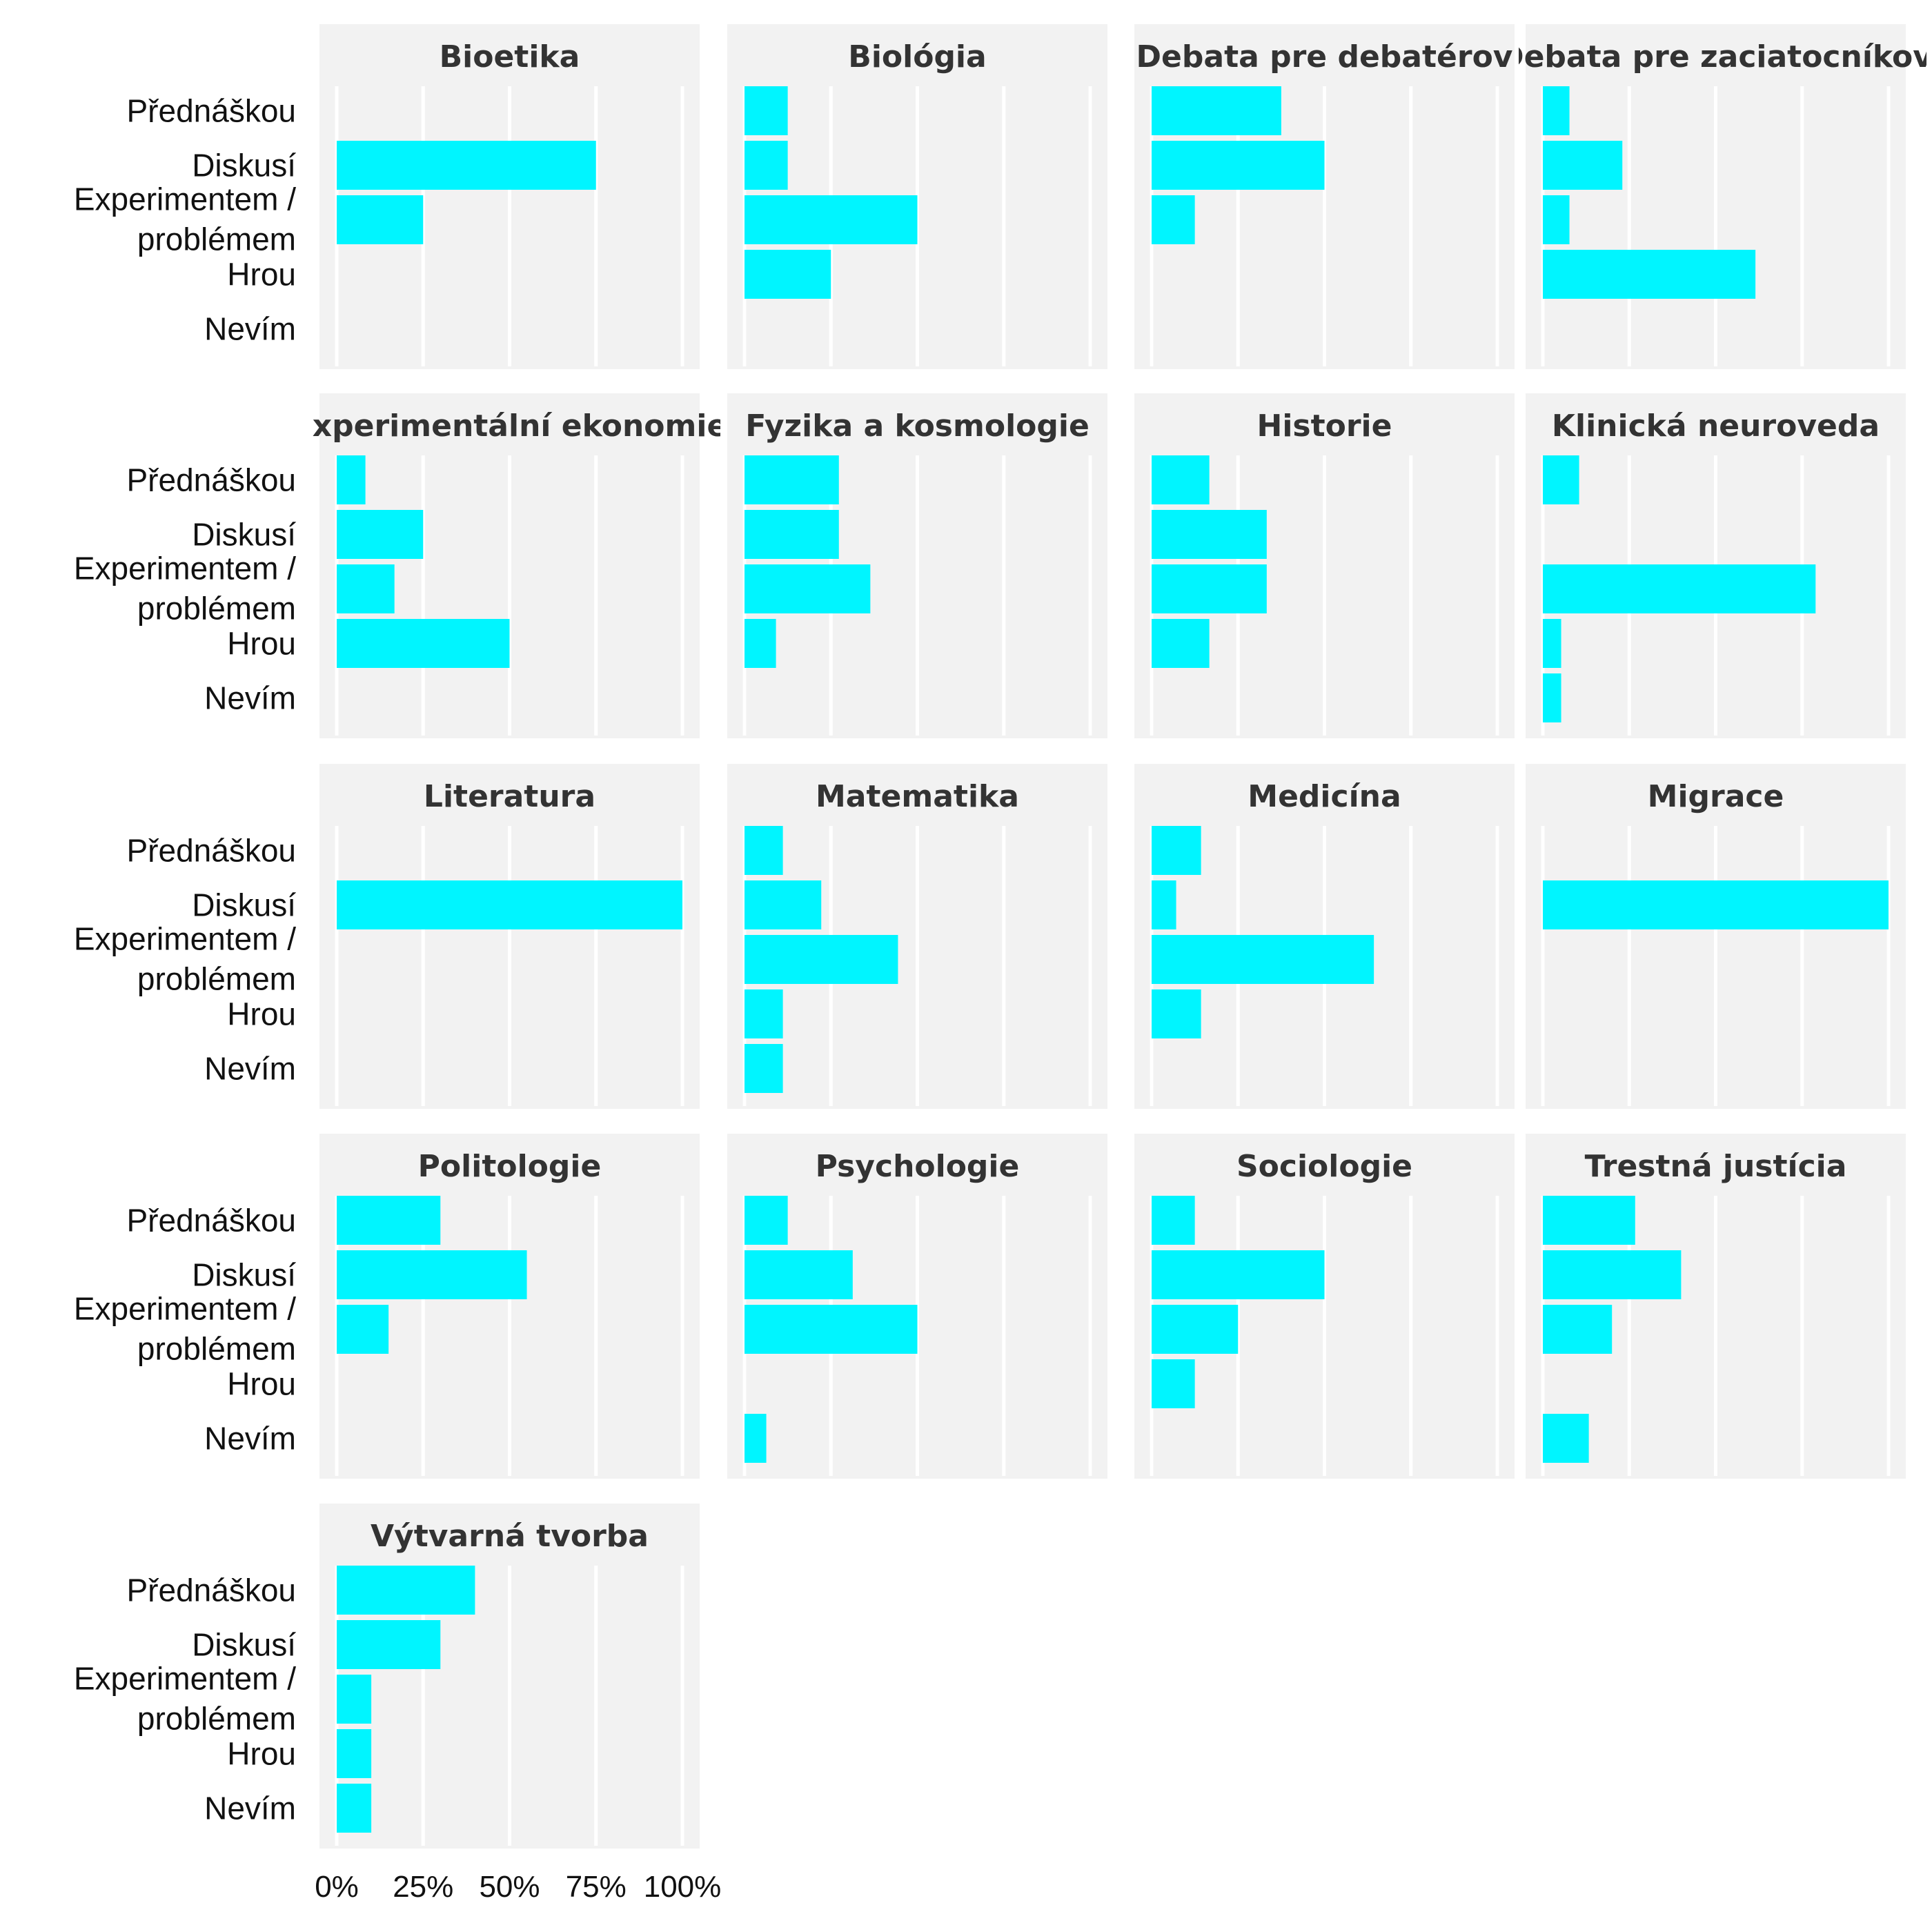 Image resolution: width=1932 pixels, height=1932 pixels. I want to click on bar-experimentalni-ekonomie-diskusi, so click(380, 534).